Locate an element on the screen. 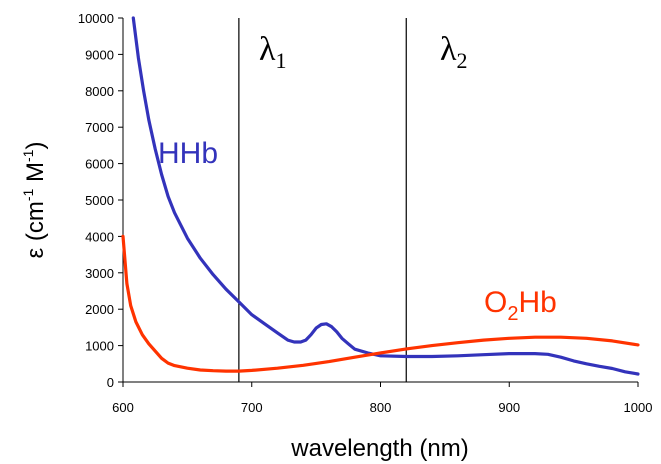 The height and width of the screenshot is (464, 661). x-tick-label: 1000 is located at coordinates (638, 407).